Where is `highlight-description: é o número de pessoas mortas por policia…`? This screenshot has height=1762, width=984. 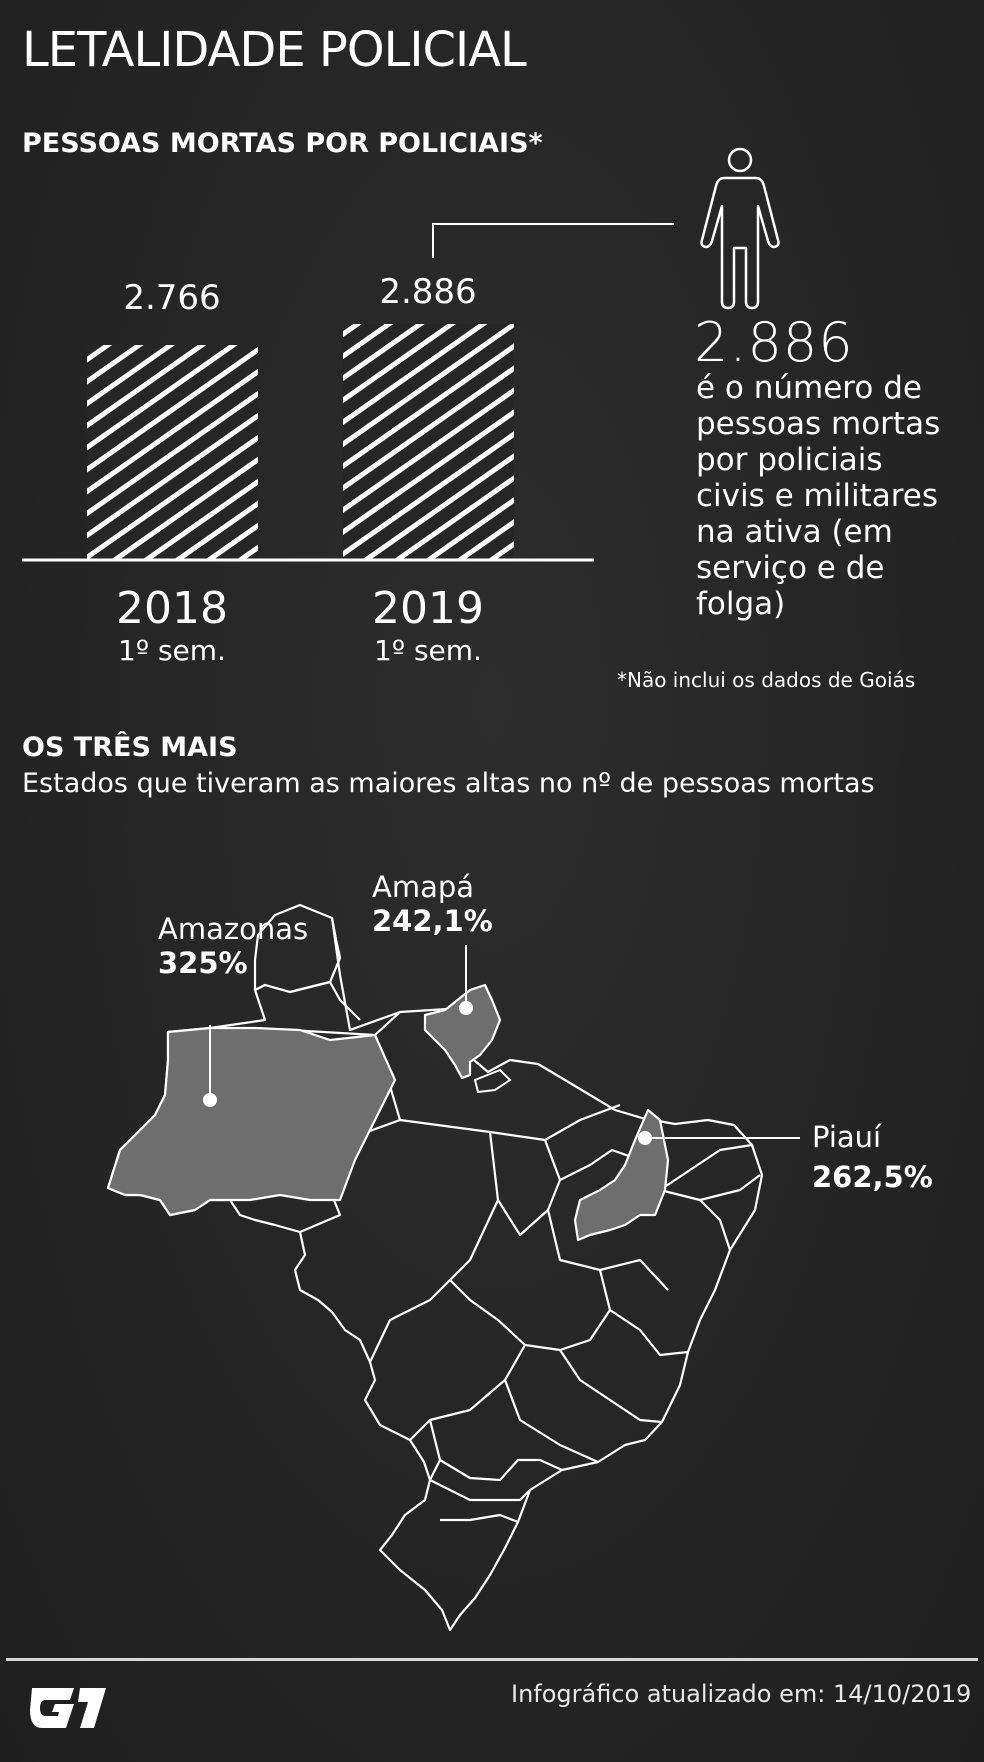 highlight-description: é o número de pessoas mortas por policia… is located at coordinates (818, 496).